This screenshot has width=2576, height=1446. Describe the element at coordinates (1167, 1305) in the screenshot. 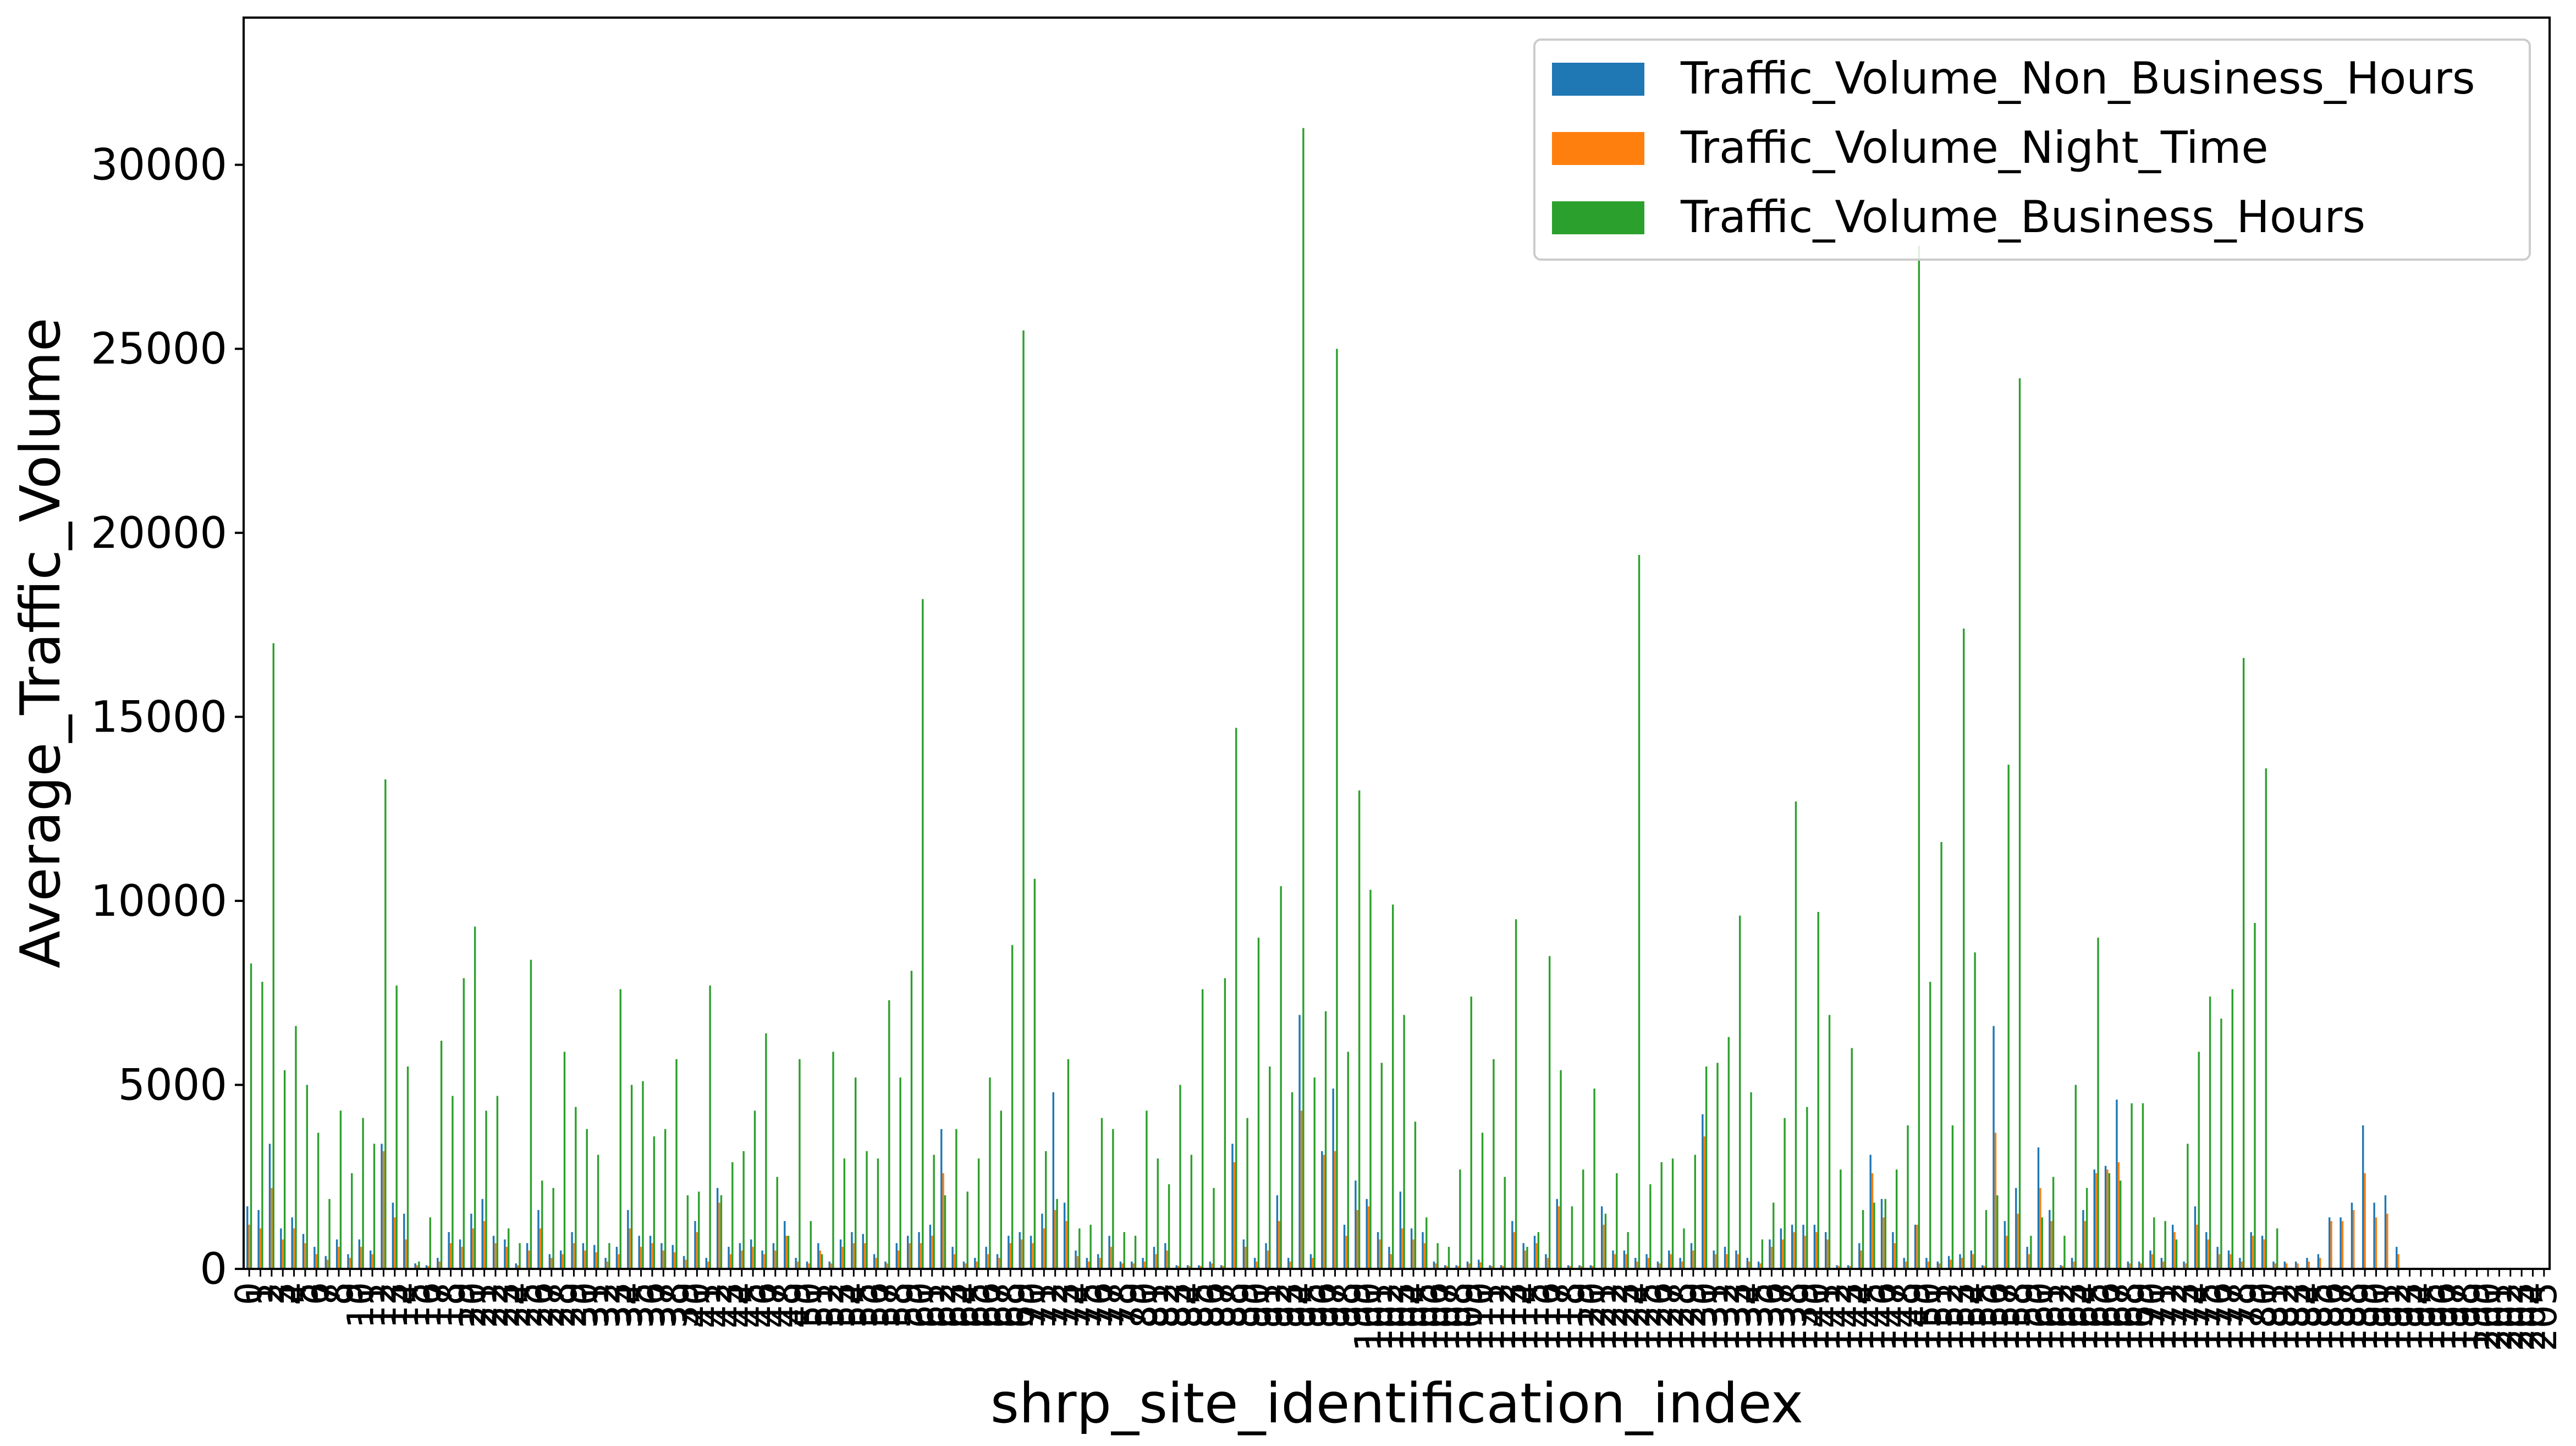

I see `x-tick-label: 82` at that location.